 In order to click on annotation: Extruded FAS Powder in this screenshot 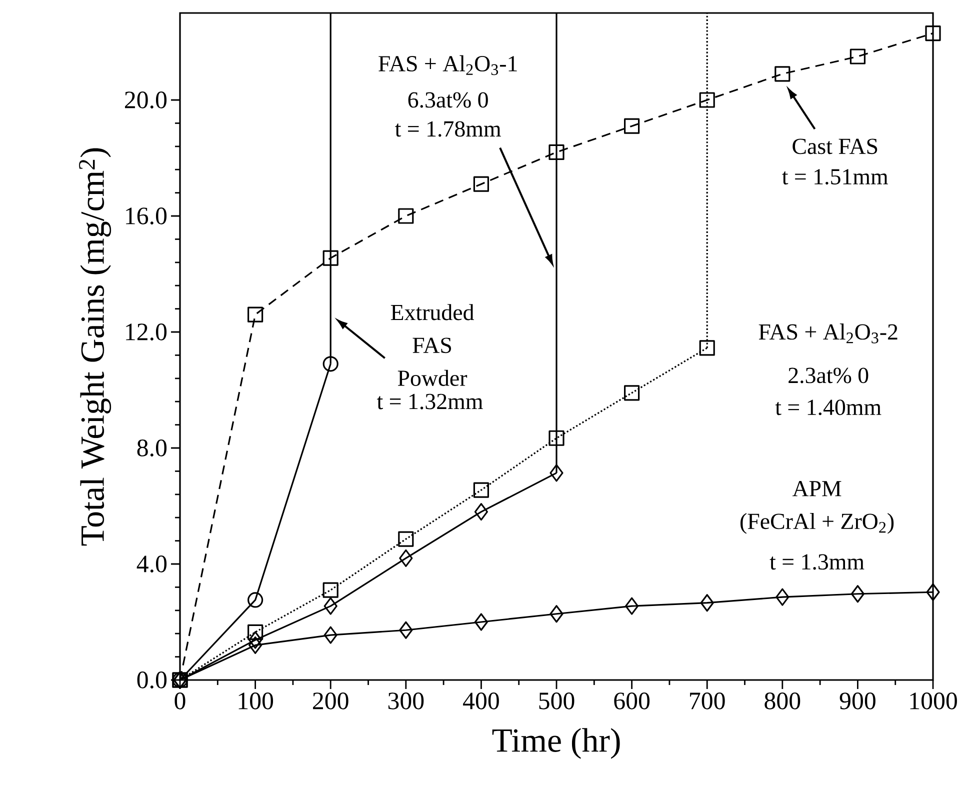, I will do `click(432, 345)`.